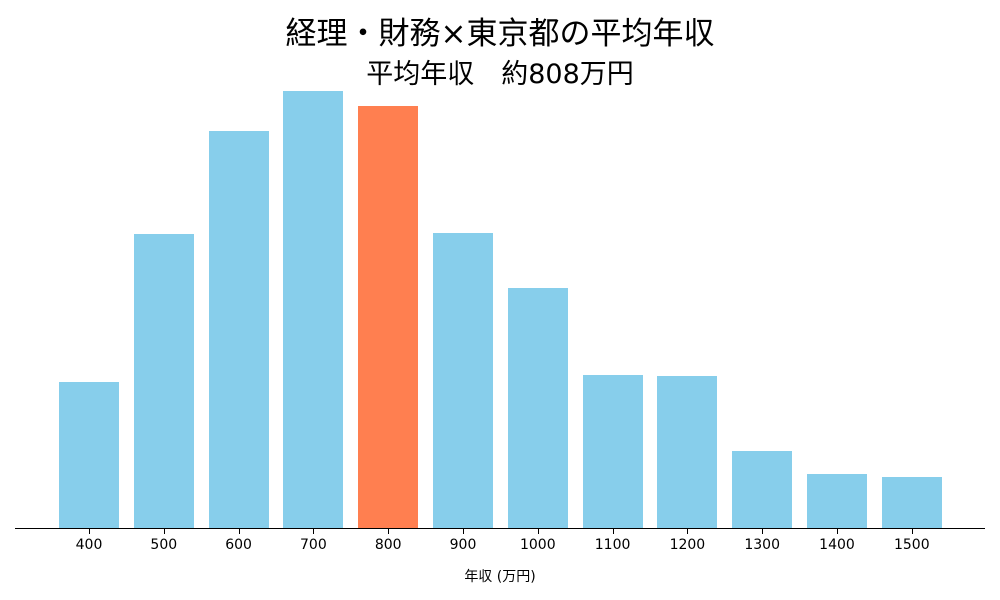 This screenshot has height=600, width=1000. What do you see at coordinates (89, 545) in the screenshot?
I see `x-tick-label: 400` at bounding box center [89, 545].